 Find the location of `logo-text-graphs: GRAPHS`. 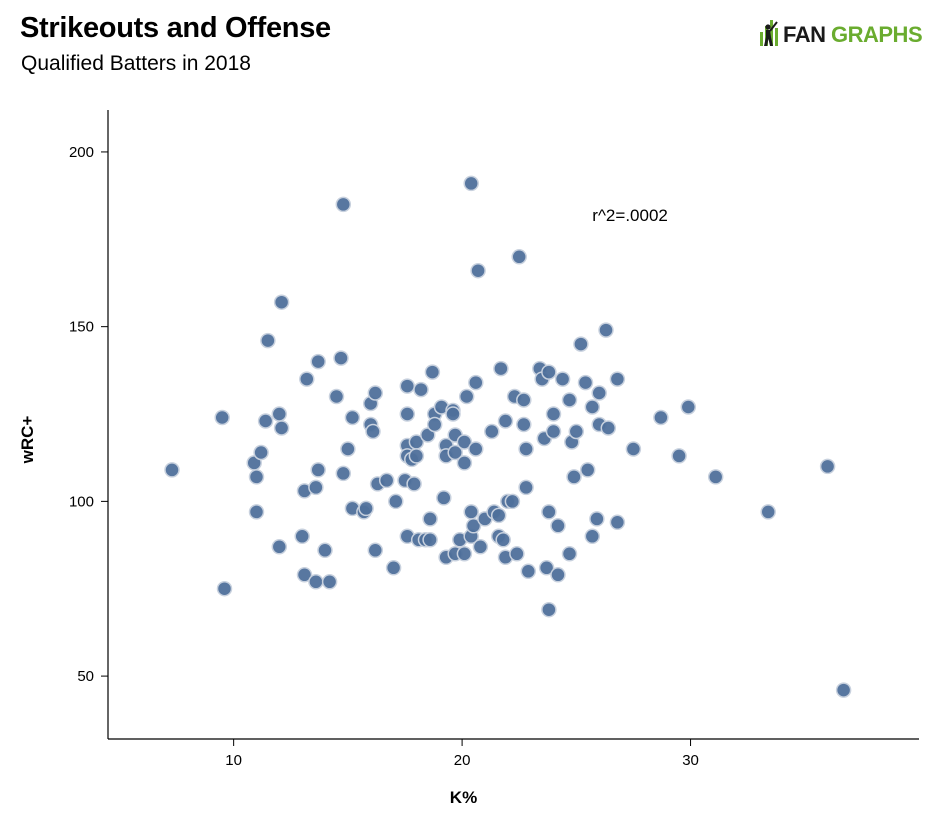

logo-text-graphs: GRAPHS is located at coordinates (876, 34).